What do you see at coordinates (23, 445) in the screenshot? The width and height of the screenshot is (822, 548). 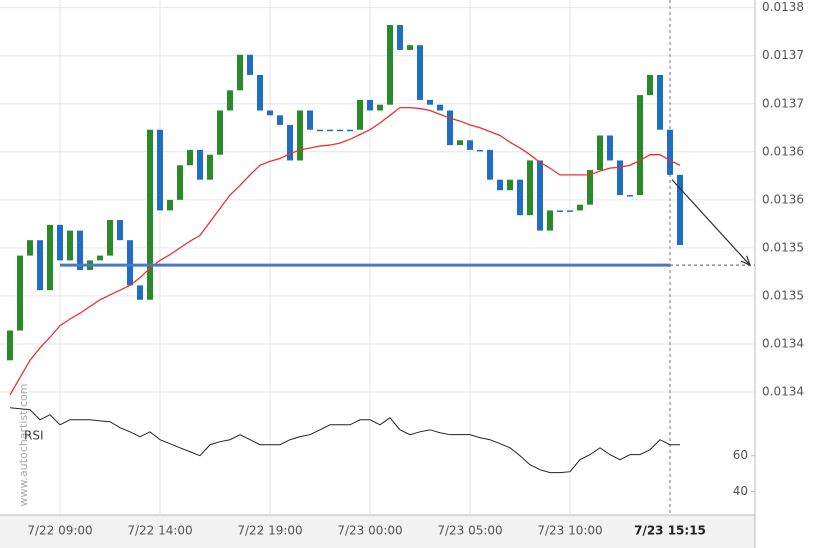 I see `watermark: www.autochartist.com` at bounding box center [23, 445].